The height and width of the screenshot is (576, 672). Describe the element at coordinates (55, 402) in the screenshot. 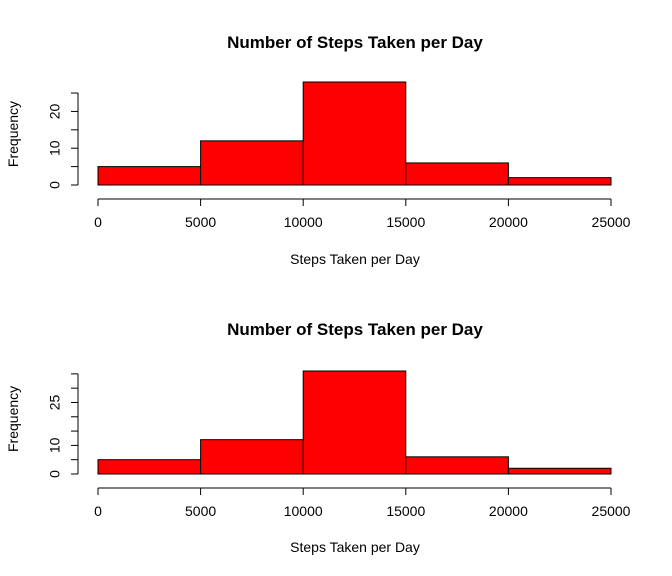

I see `y-tick-label: 25` at that location.